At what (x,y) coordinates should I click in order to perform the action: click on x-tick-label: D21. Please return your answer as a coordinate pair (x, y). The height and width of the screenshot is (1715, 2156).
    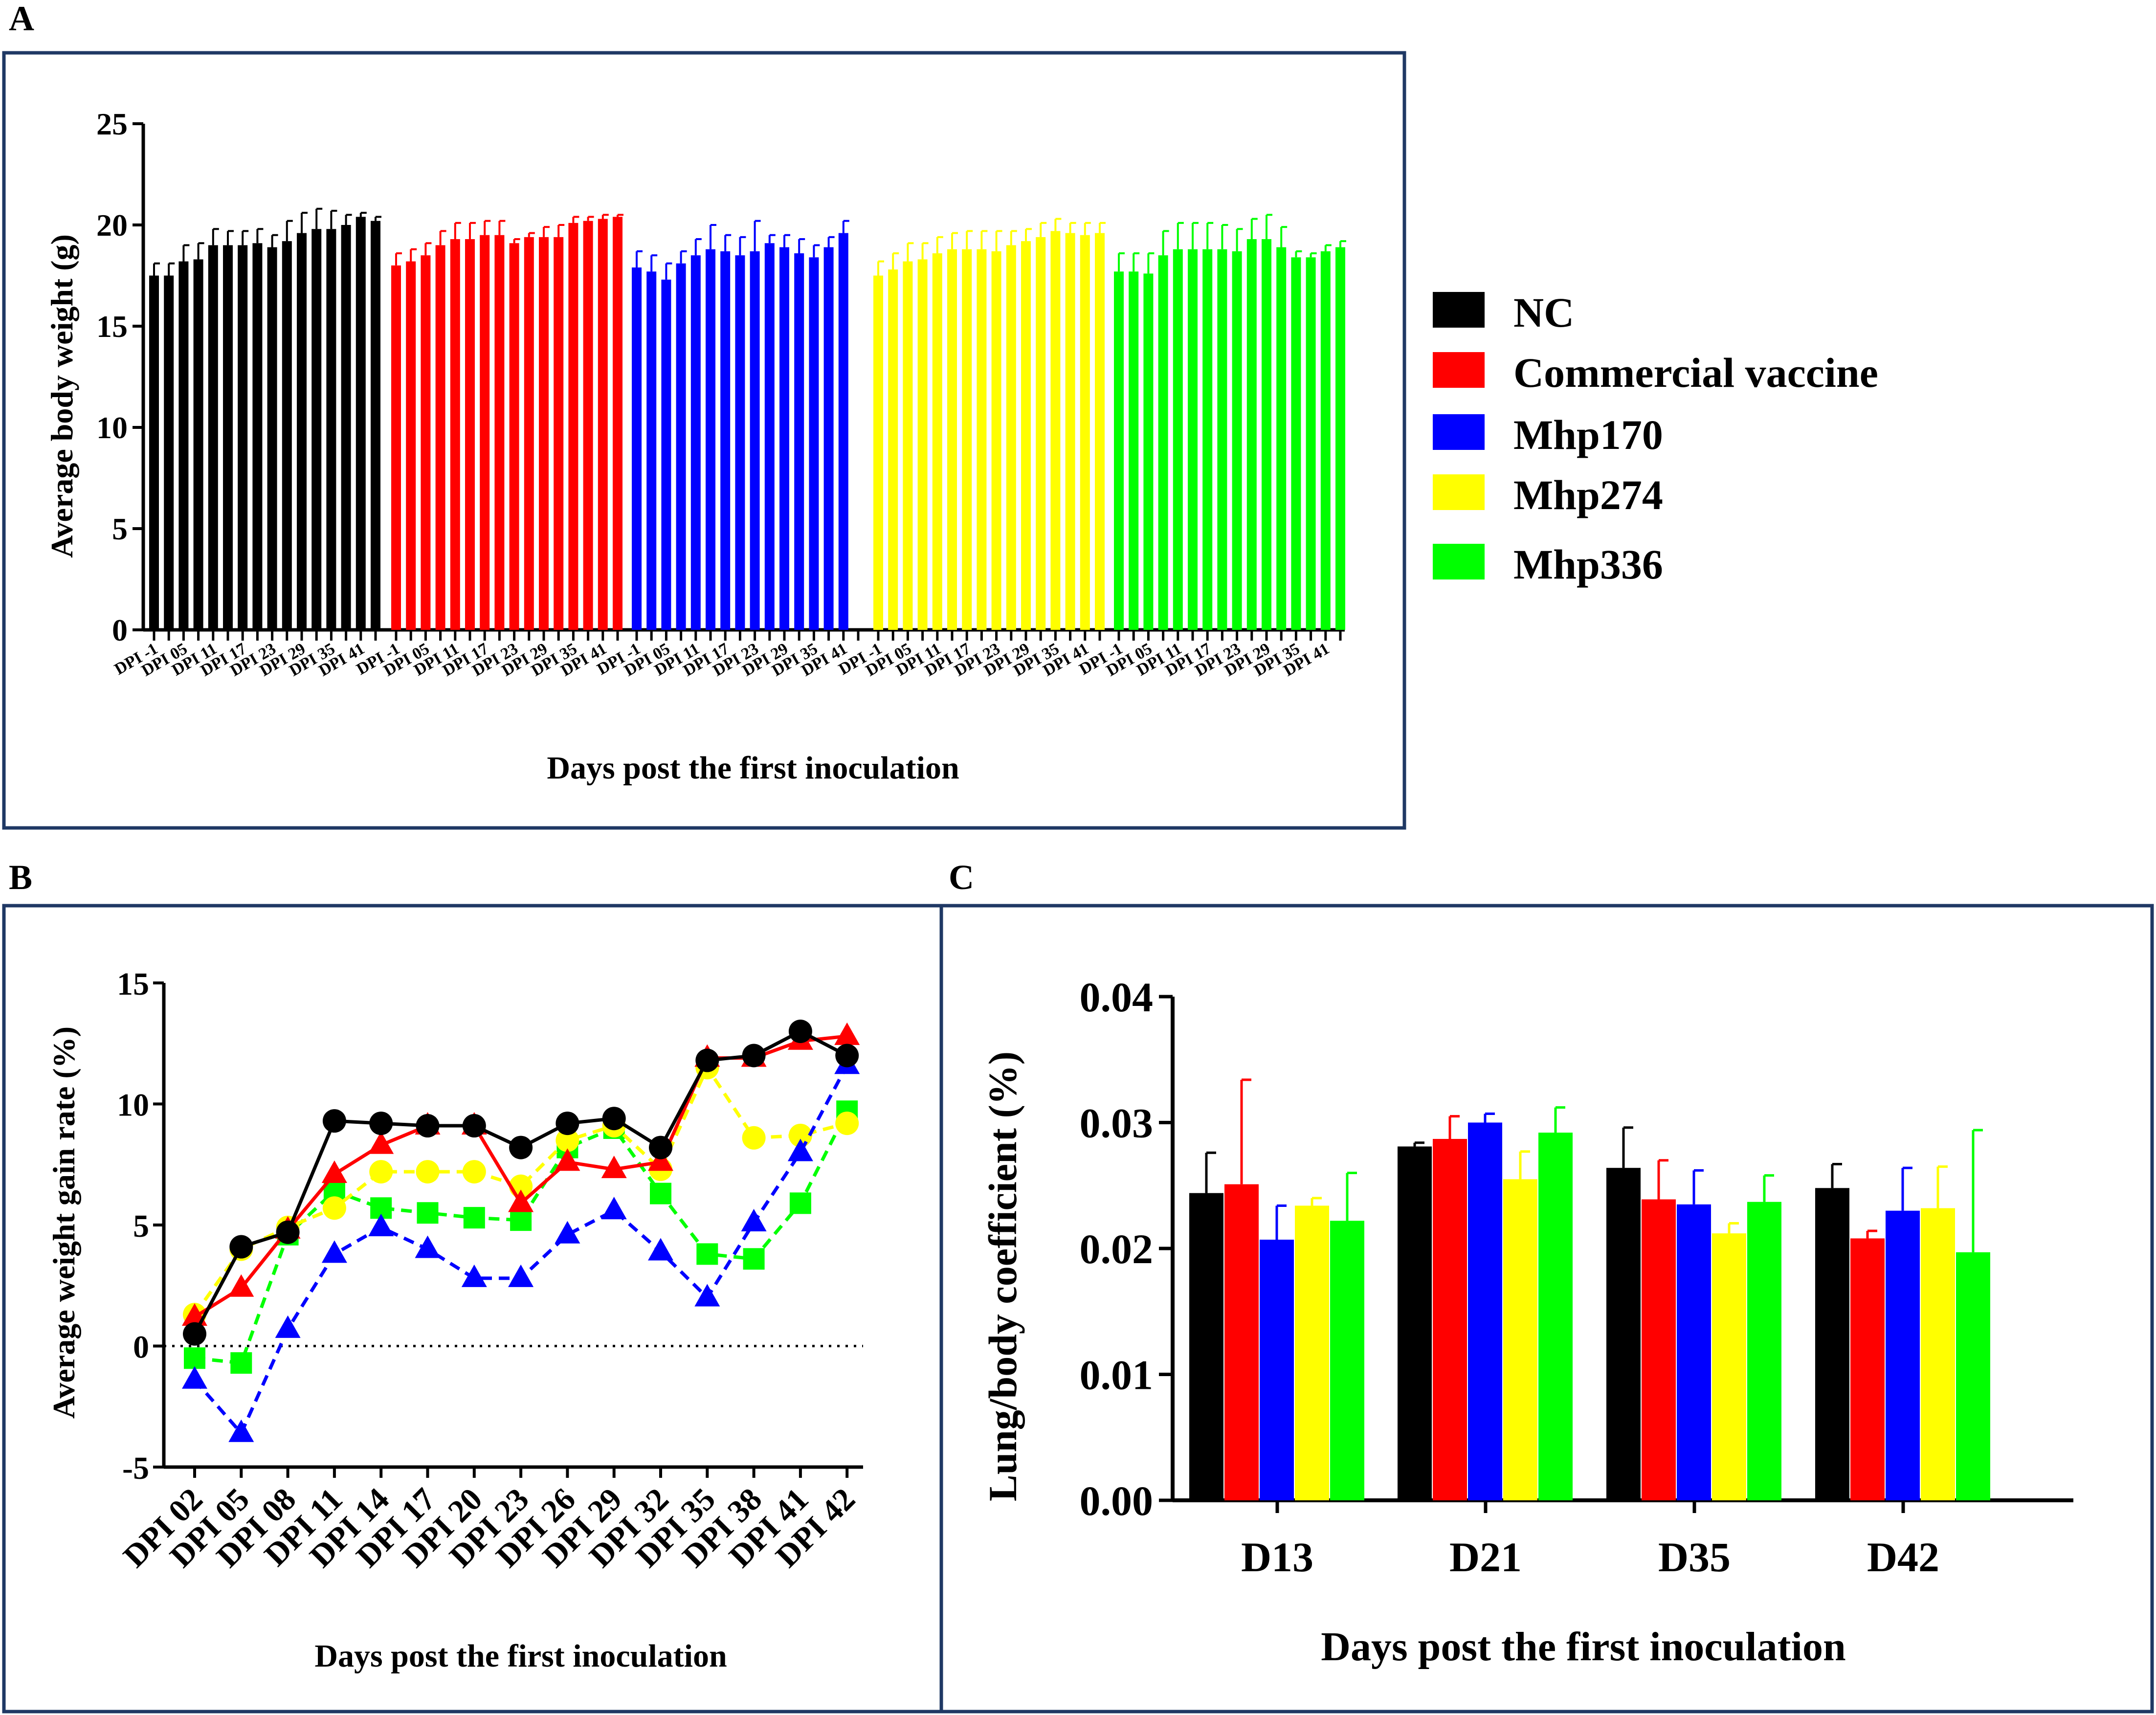
    Looking at the image, I should click on (1486, 1557).